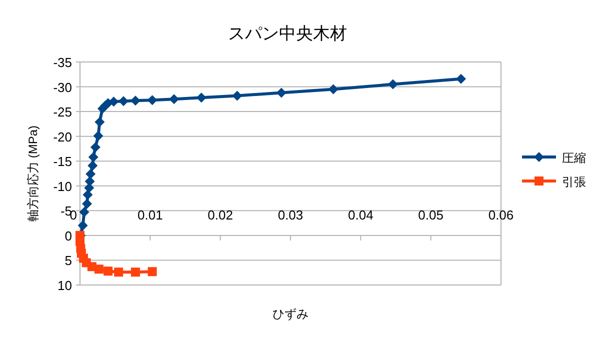 The width and height of the screenshot is (605, 340). Describe the element at coordinates (65, 285) in the screenshot. I see `y-tick-label: 10` at that location.